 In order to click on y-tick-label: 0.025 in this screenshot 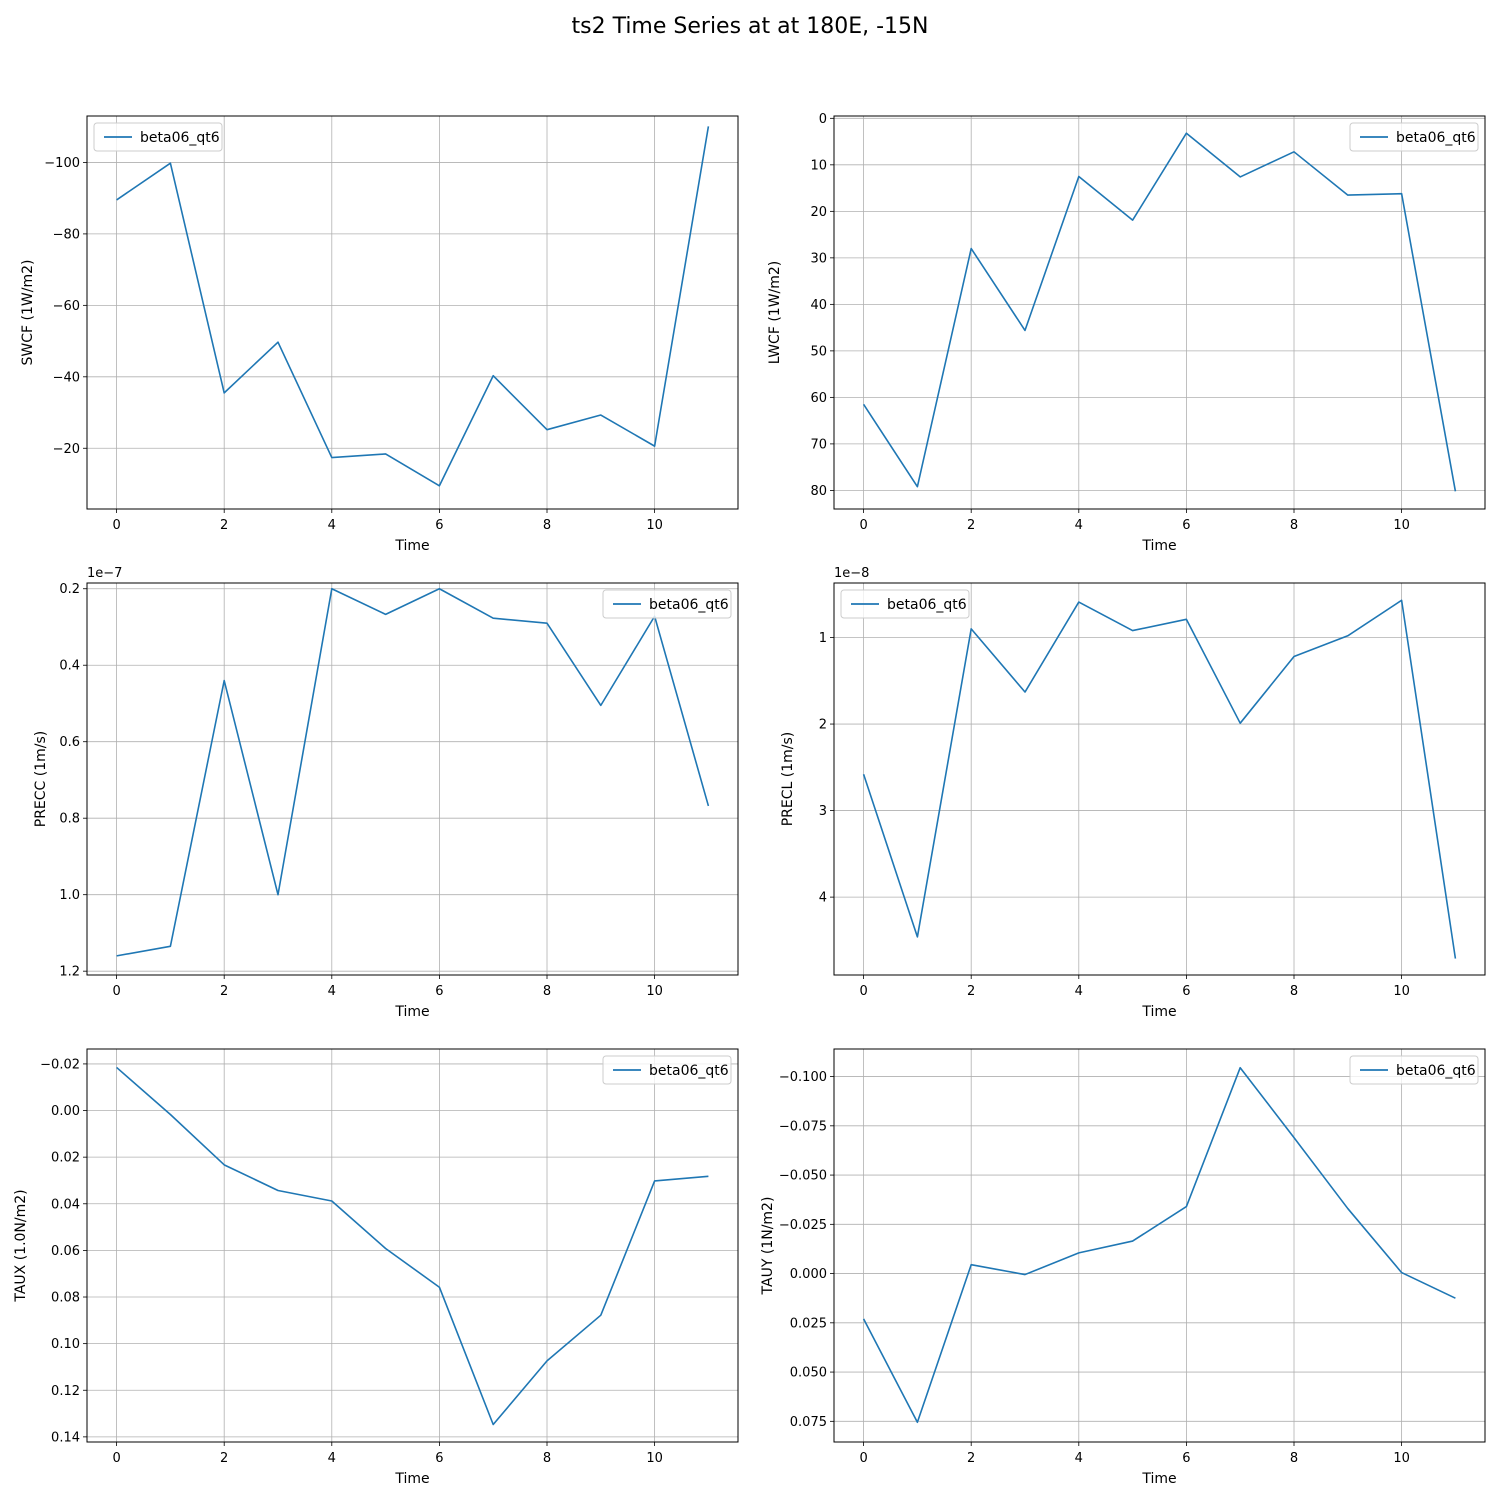, I will do `click(808, 1323)`.